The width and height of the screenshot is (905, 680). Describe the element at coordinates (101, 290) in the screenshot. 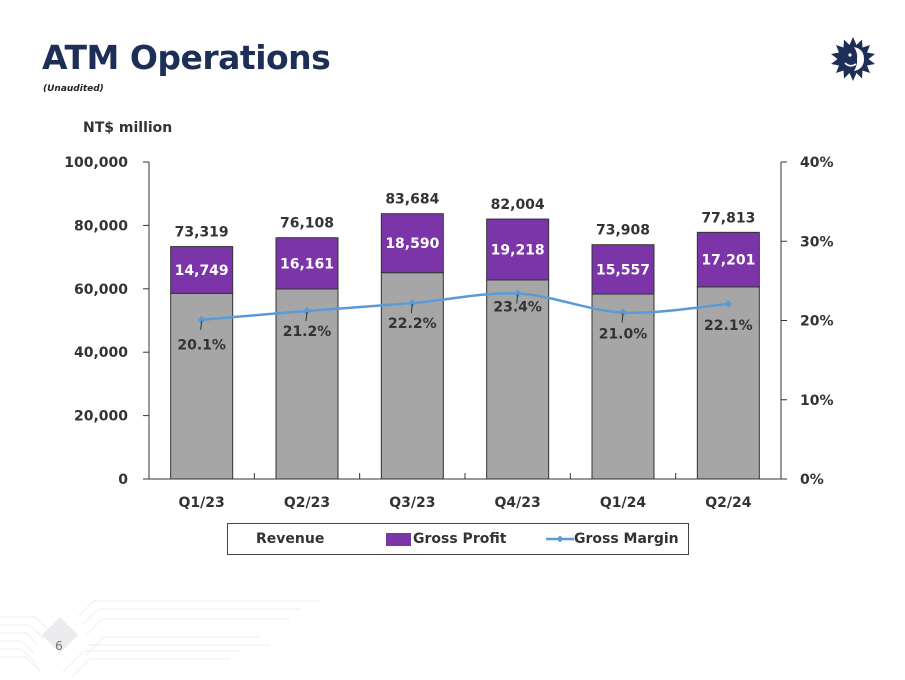

I see `y-tick-label-left: 60,000` at that location.